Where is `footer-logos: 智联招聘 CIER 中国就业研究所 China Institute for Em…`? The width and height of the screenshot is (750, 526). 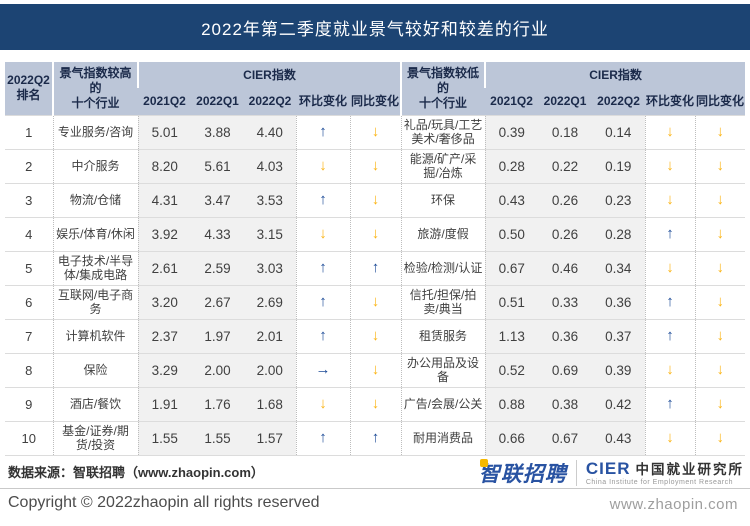
footer-logos: 智联招聘 CIER 中国就业研究所 China Institute for Em… is located at coordinates (611, 473).